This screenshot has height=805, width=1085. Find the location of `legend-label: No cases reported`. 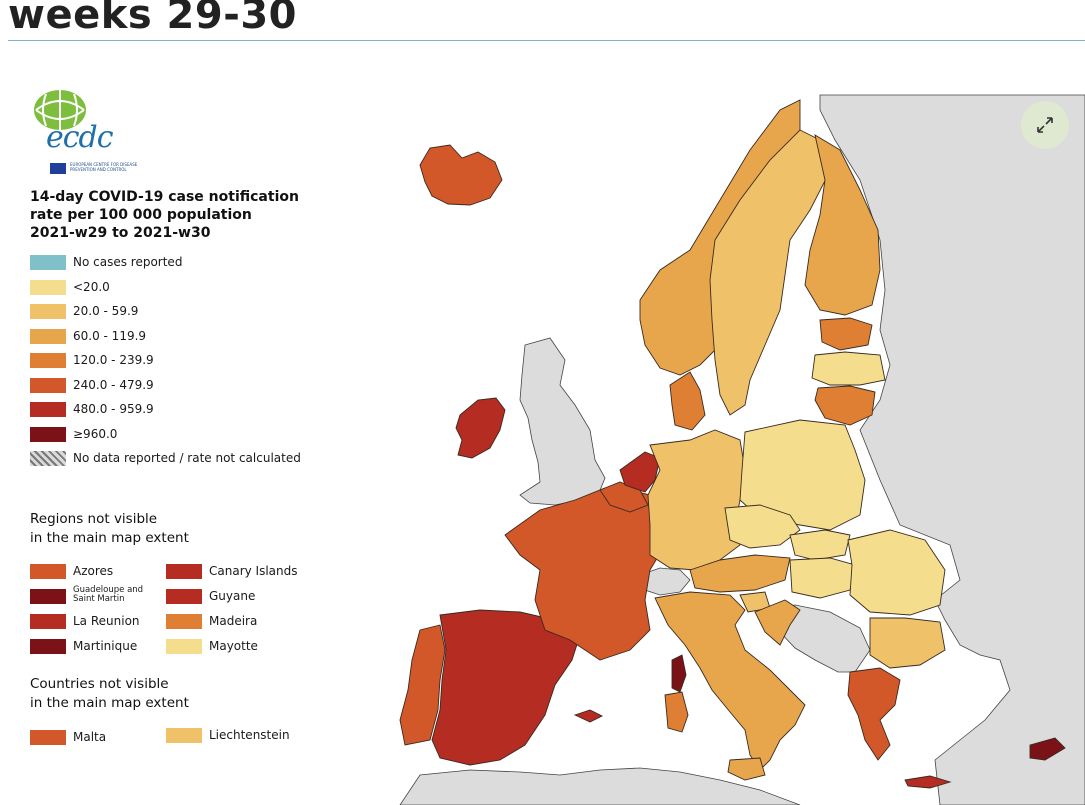

legend-label: No cases reported is located at coordinates (128, 262).